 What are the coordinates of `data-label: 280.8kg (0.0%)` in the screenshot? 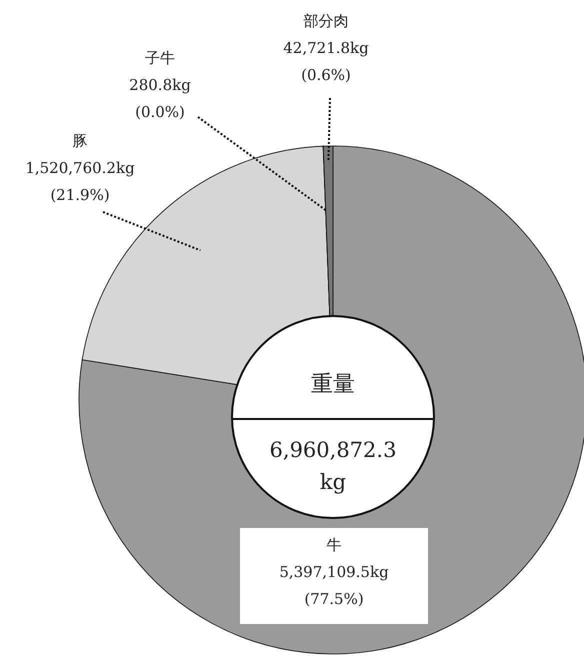 It's located at (160, 98).